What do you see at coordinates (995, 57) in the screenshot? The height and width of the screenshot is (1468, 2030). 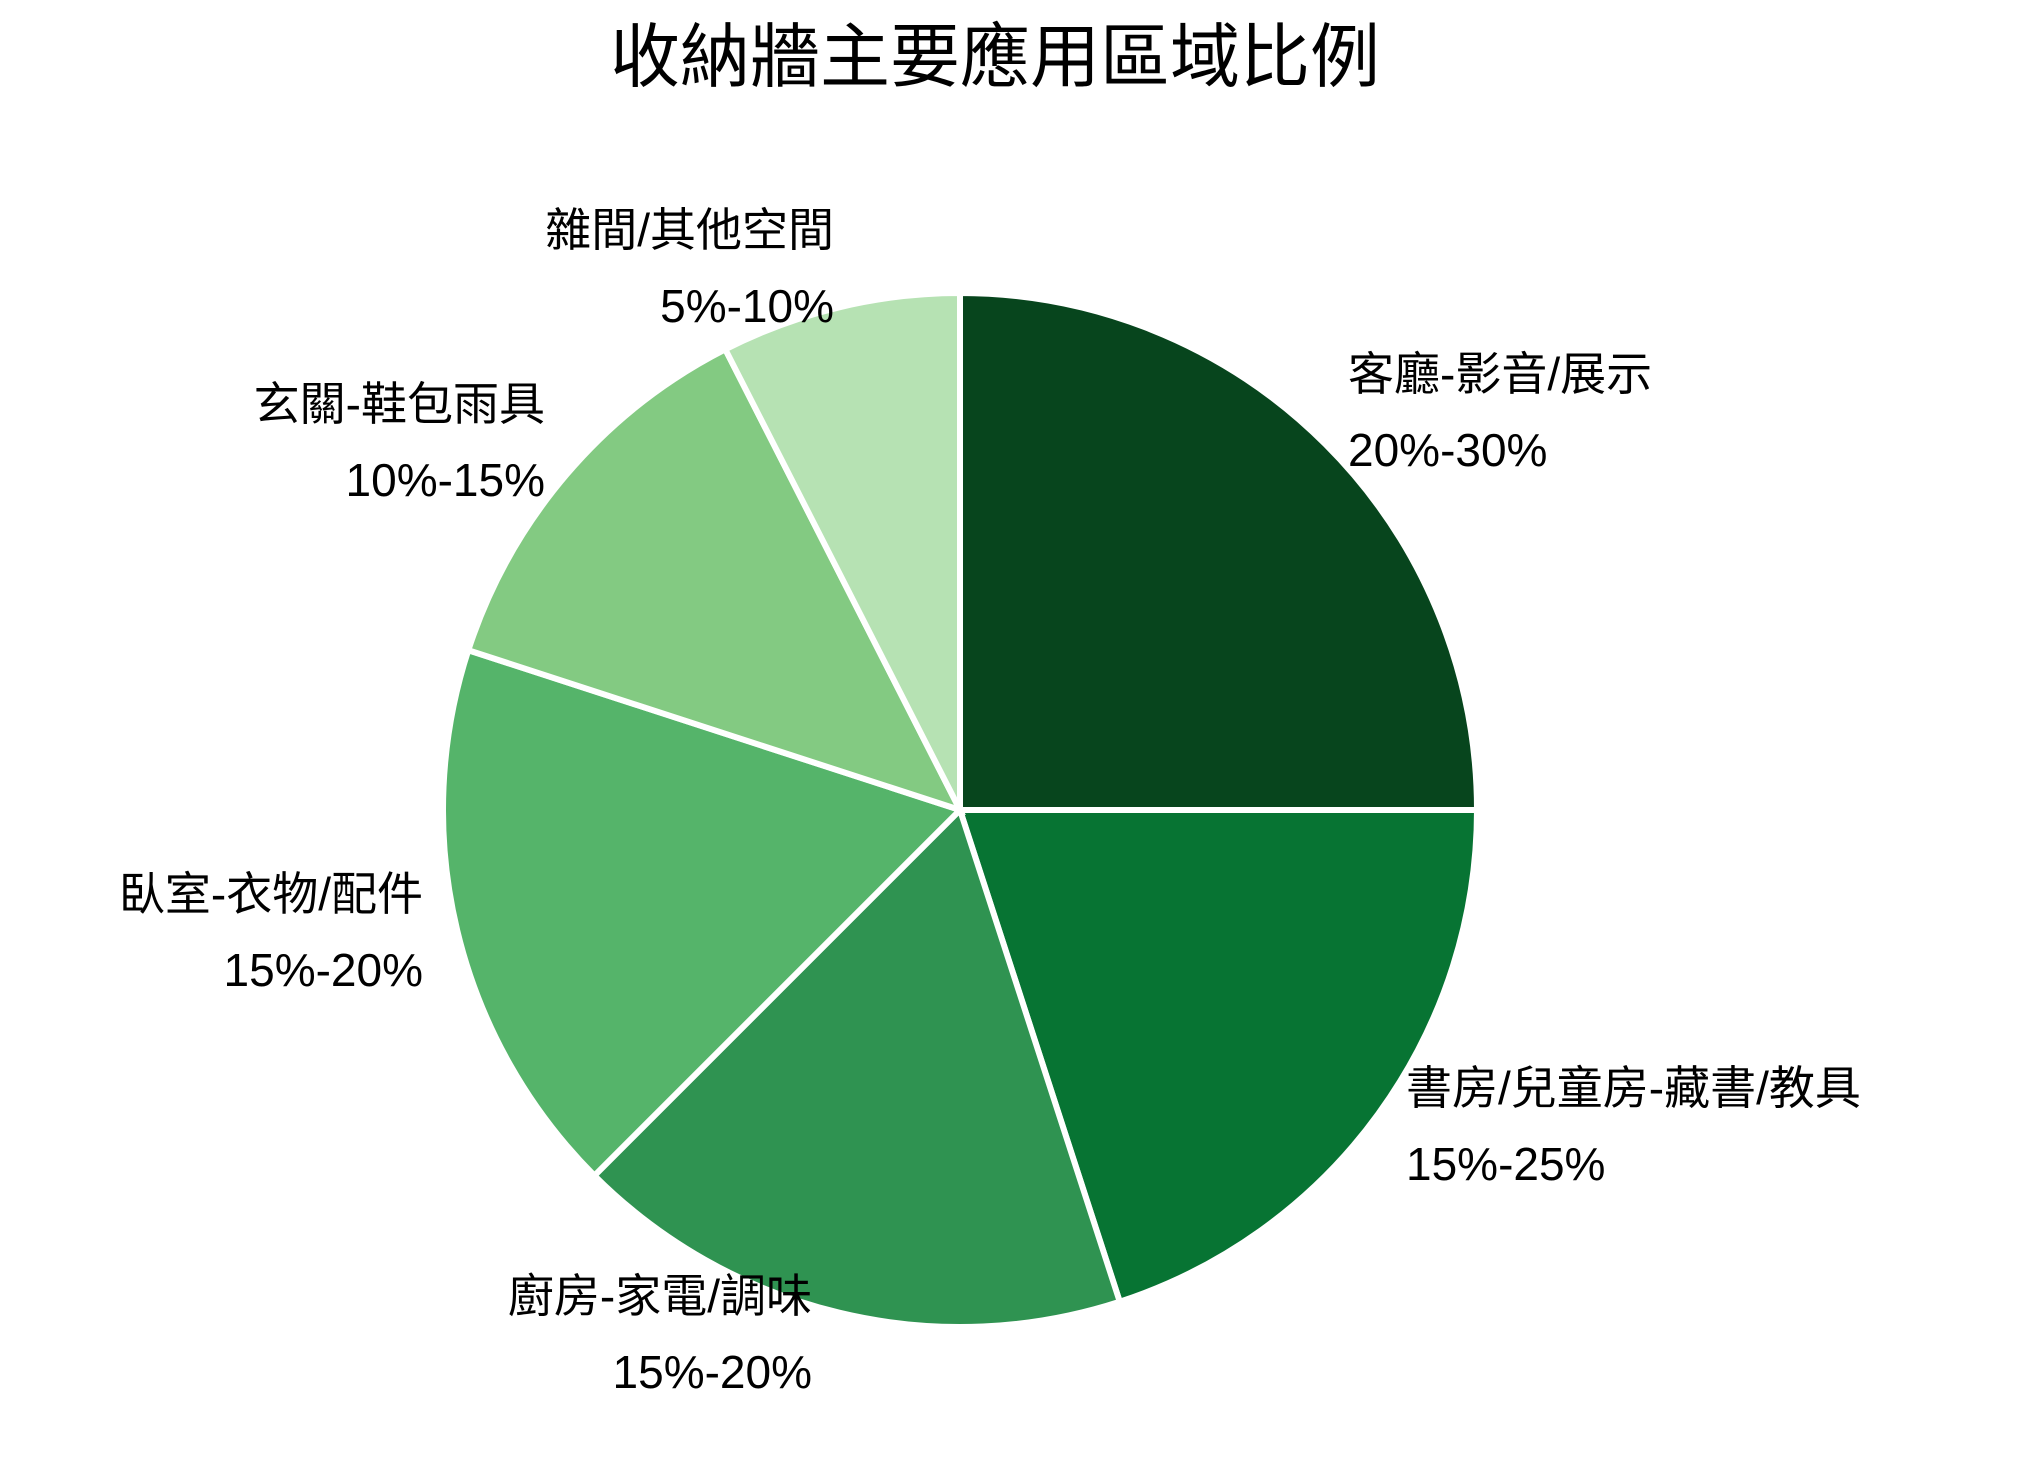 I see `chart-title: 收納牆主要應用區域比例` at bounding box center [995, 57].